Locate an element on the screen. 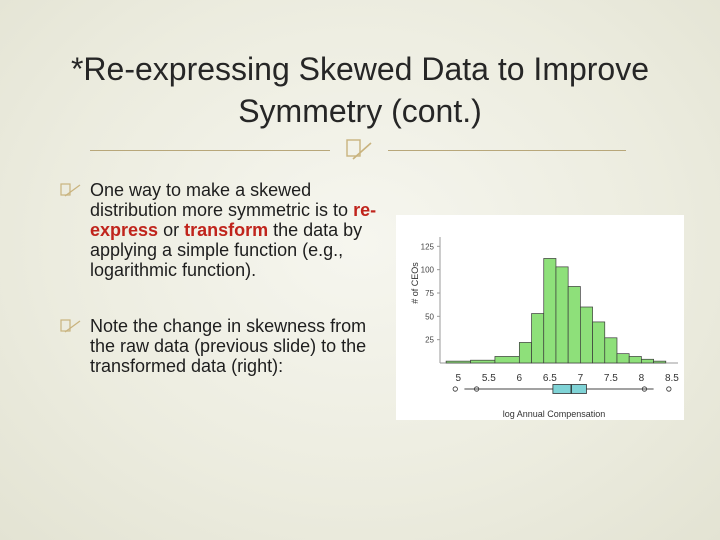  x-tick-label-7: 8.5 is located at coordinates (672, 378).